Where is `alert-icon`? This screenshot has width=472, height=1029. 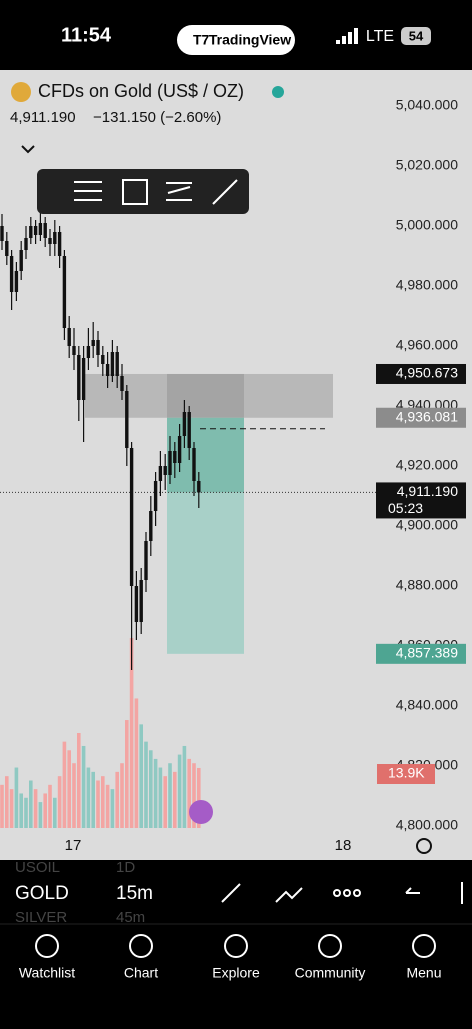 alert-icon is located at coordinates (201, 812).